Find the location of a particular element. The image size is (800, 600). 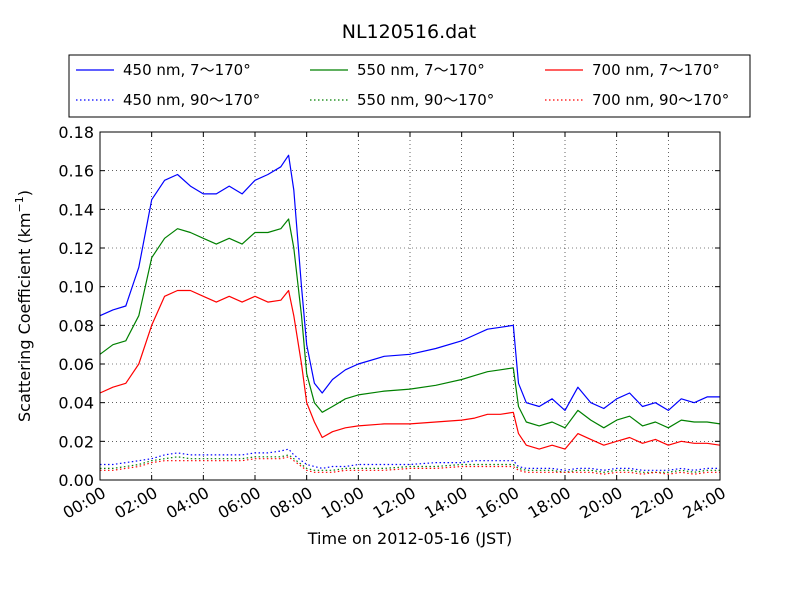

x-tick-label: 06:00 is located at coordinates (239, 503).